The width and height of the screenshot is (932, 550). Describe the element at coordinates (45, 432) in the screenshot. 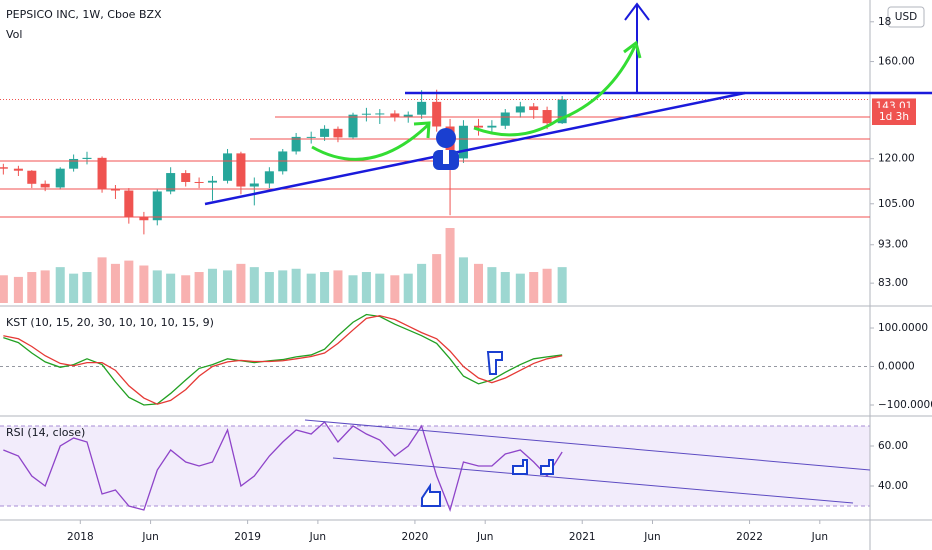

I see `rsi-title: RSI (14, close)` at that location.